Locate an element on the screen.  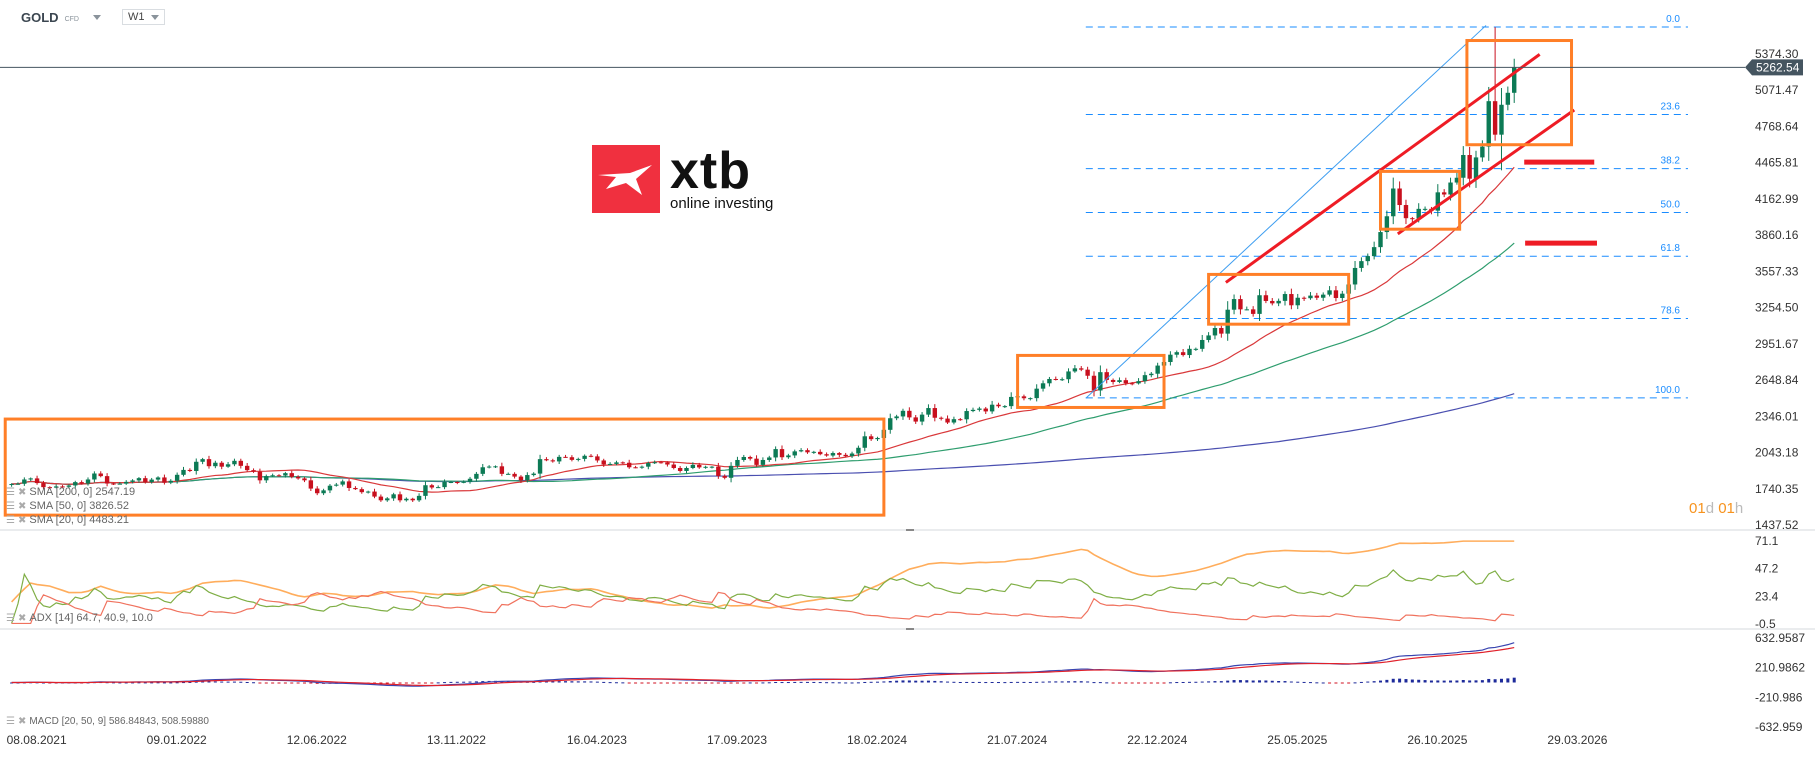
price-axis-label: 2346.01 is located at coordinates (1777, 416).